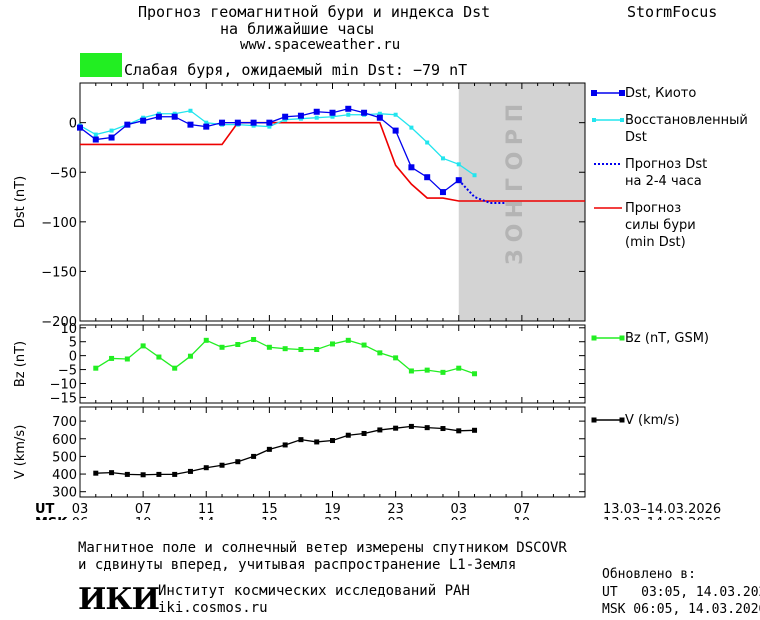 The width and height of the screenshot is (760, 620). What do you see at coordinates (20, 202) in the screenshot?
I see `dst-axis-title: Dst (nT)` at bounding box center [20, 202].